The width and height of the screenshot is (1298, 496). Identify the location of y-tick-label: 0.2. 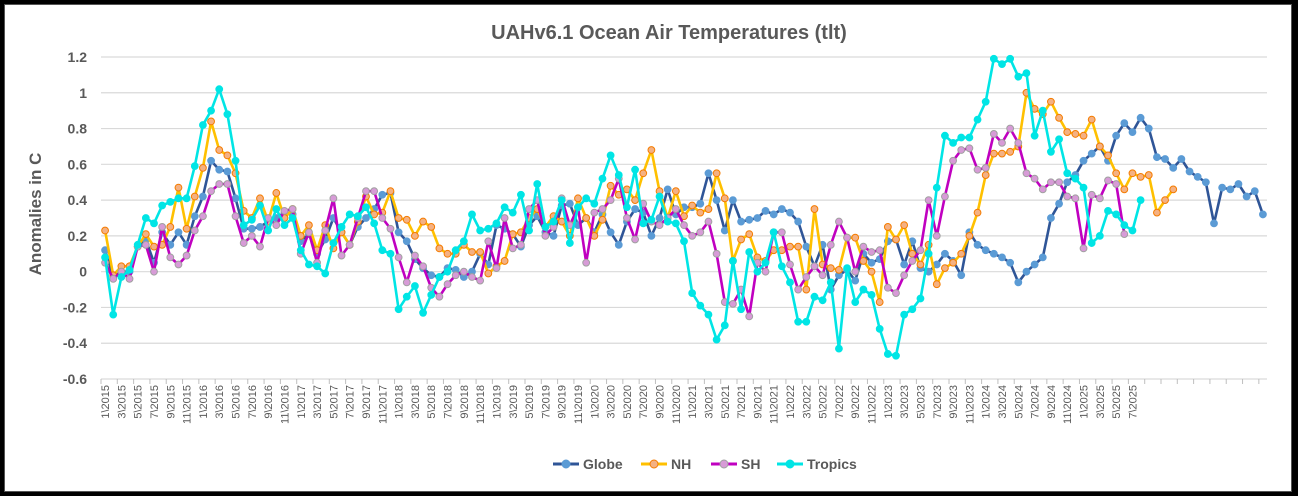
(78, 236).